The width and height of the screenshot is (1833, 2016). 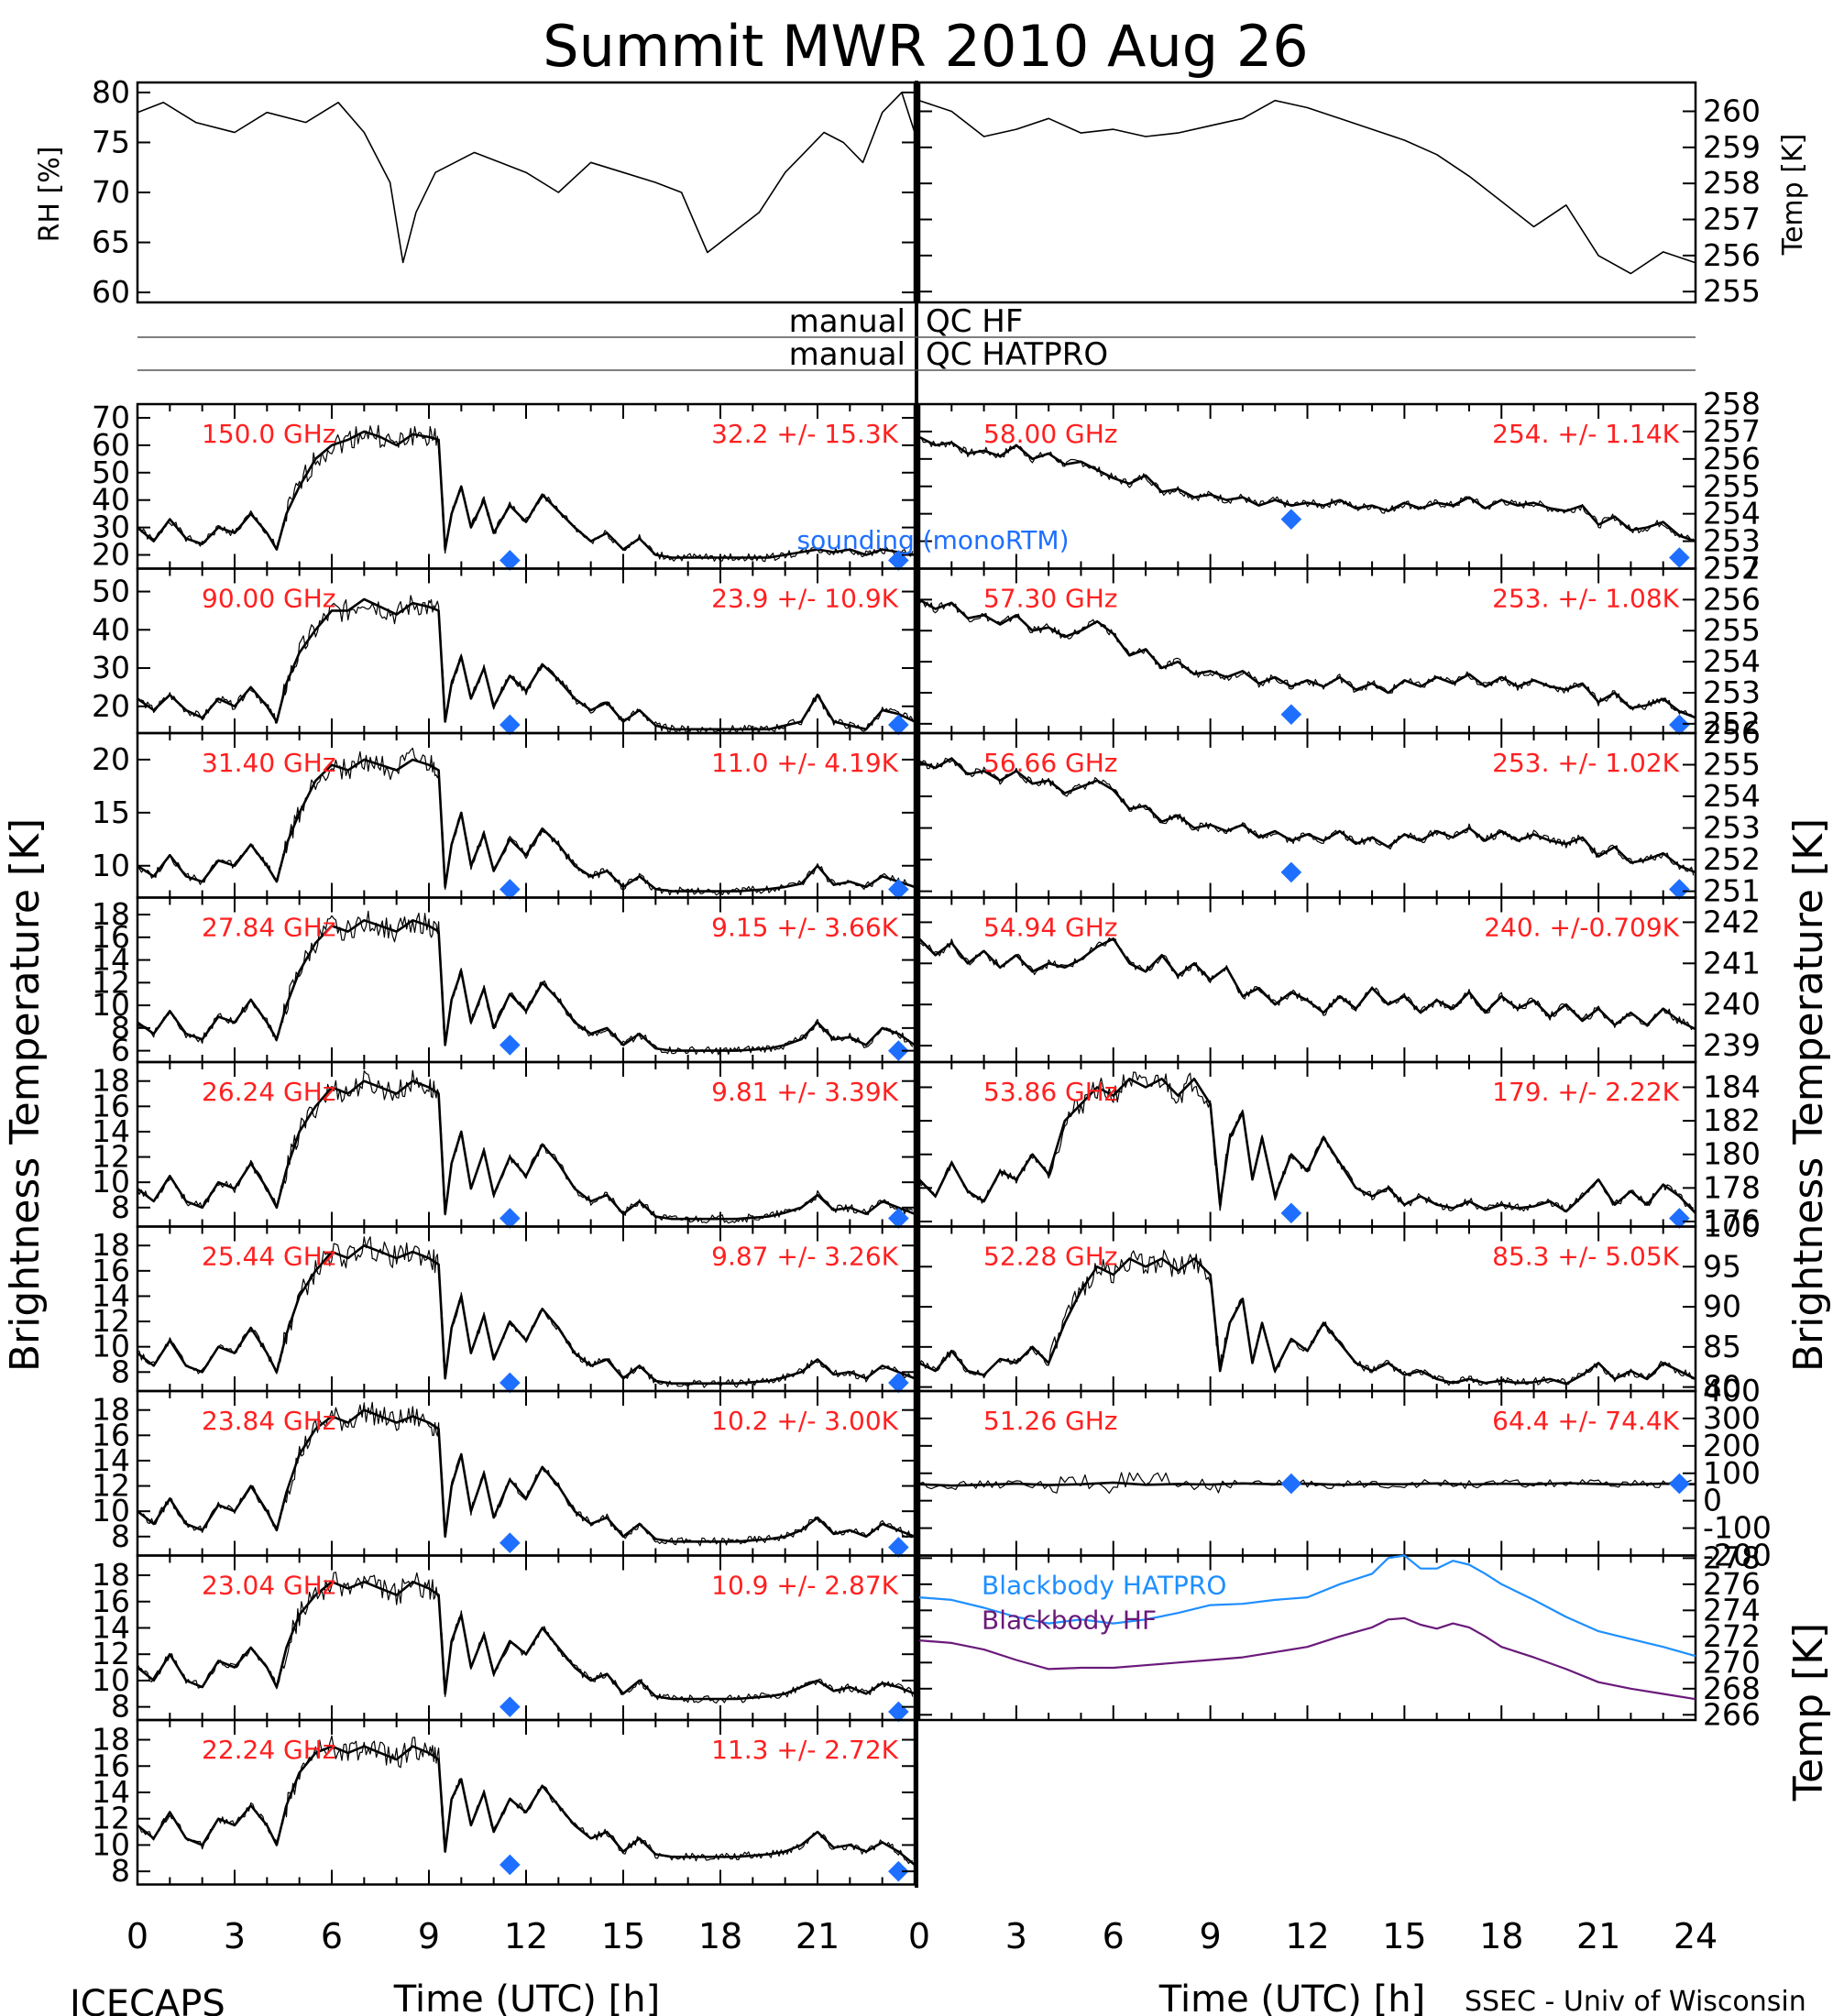 What do you see at coordinates (1050, 928) in the screenshot?
I see `channel-label: 54.94 GHz` at bounding box center [1050, 928].